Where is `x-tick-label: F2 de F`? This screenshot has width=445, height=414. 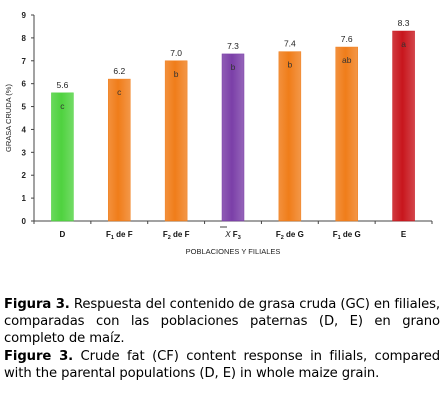 x-tick-label: F2 de F is located at coordinates (176, 235).